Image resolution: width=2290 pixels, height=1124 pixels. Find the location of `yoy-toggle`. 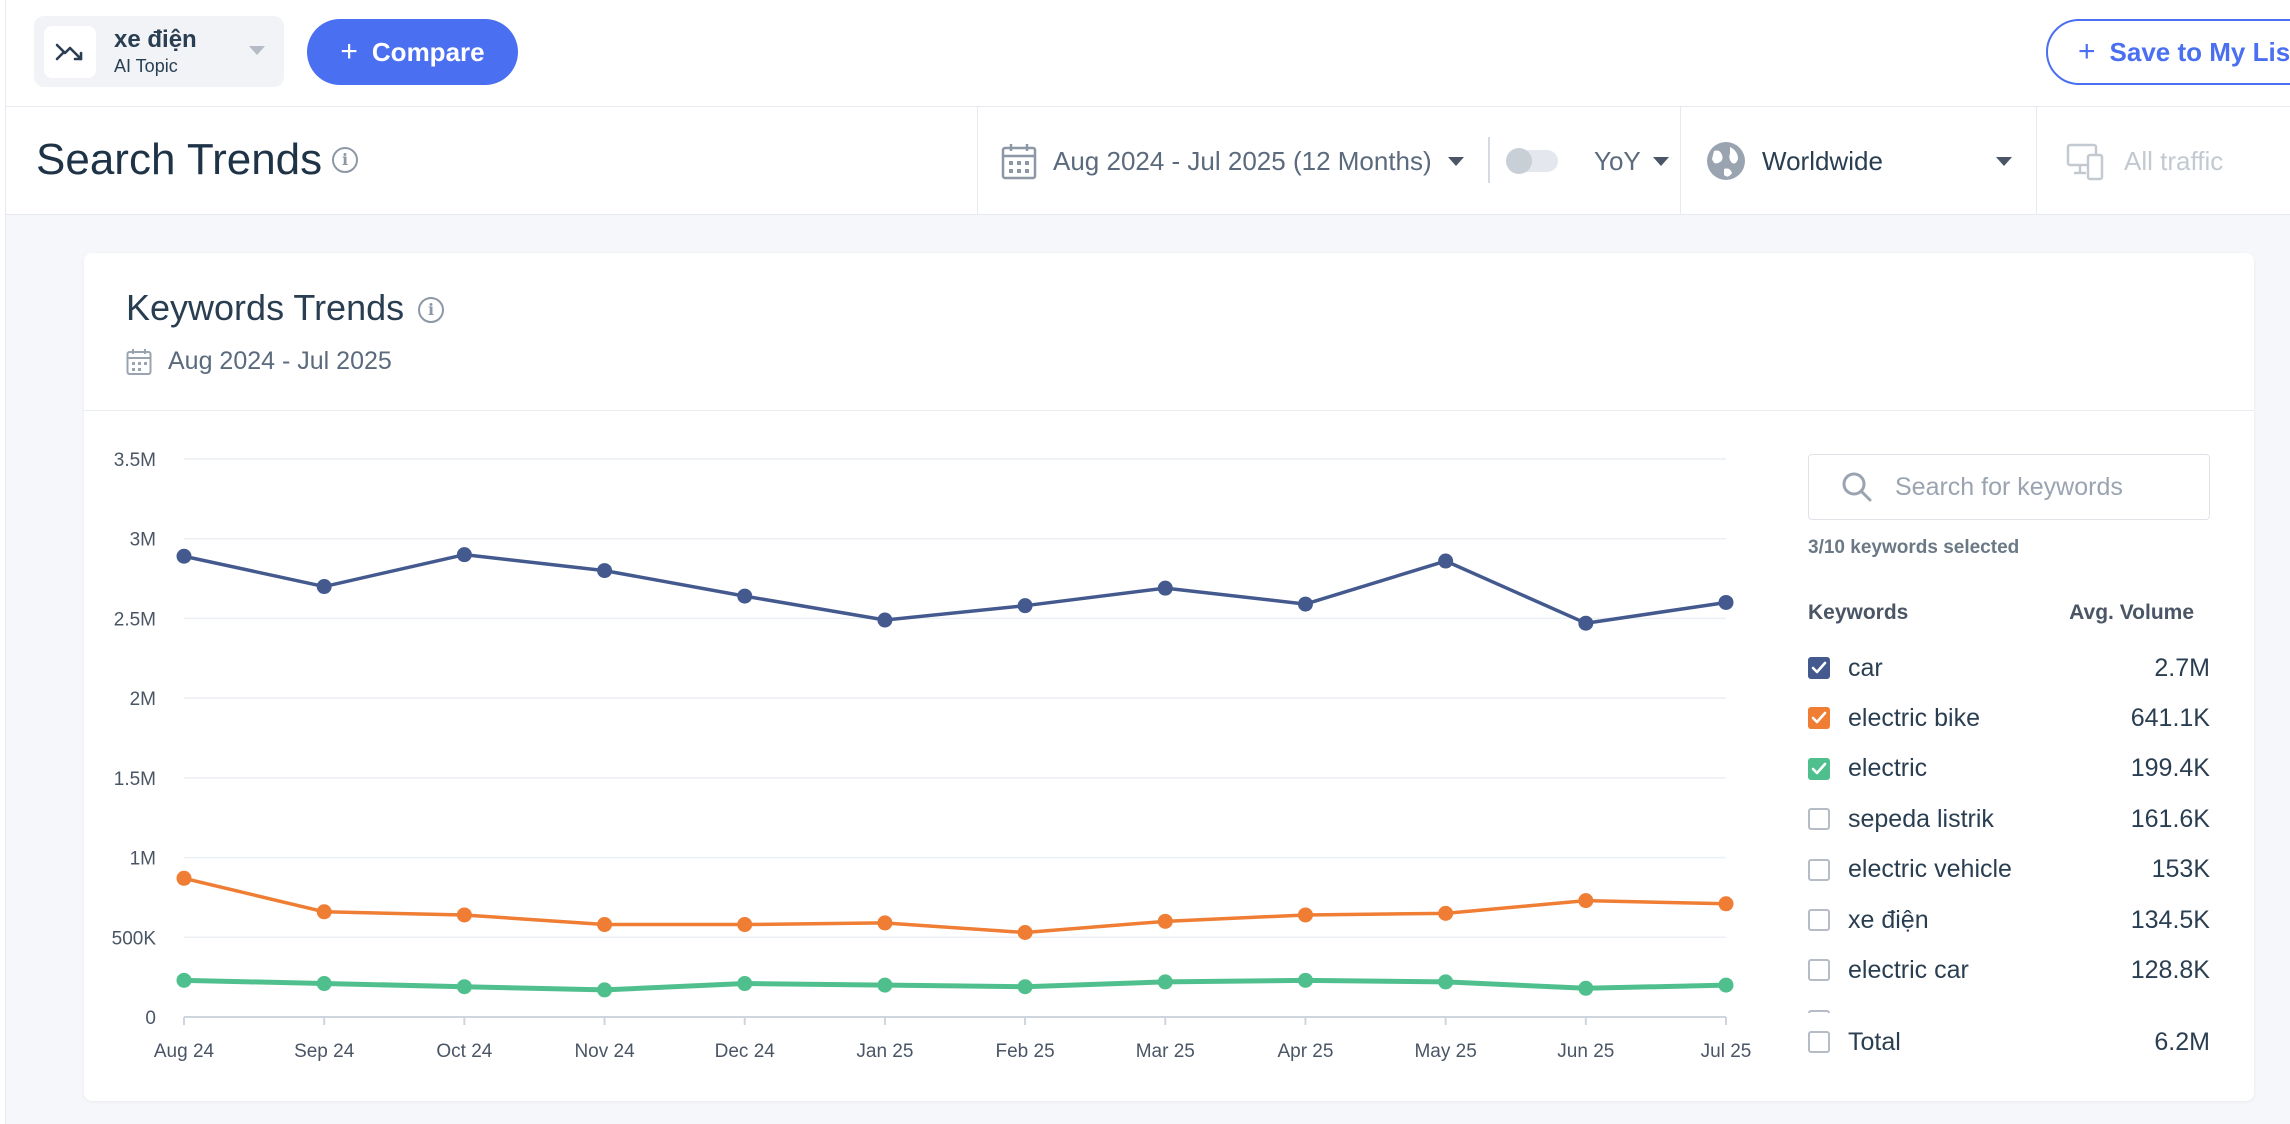

yoy-toggle is located at coordinates (1532, 161).